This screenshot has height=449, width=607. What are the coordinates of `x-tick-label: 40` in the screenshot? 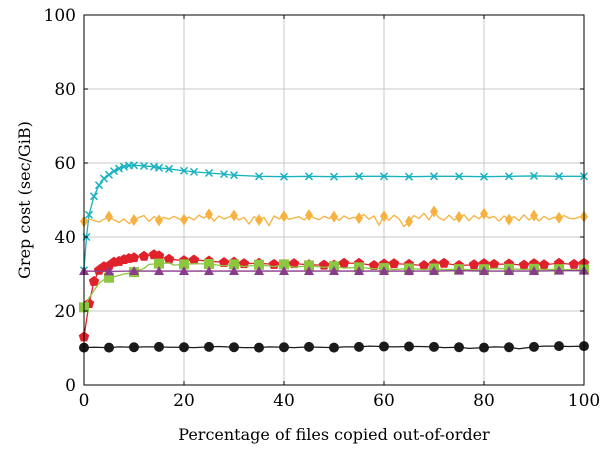 It's located at (284, 401).